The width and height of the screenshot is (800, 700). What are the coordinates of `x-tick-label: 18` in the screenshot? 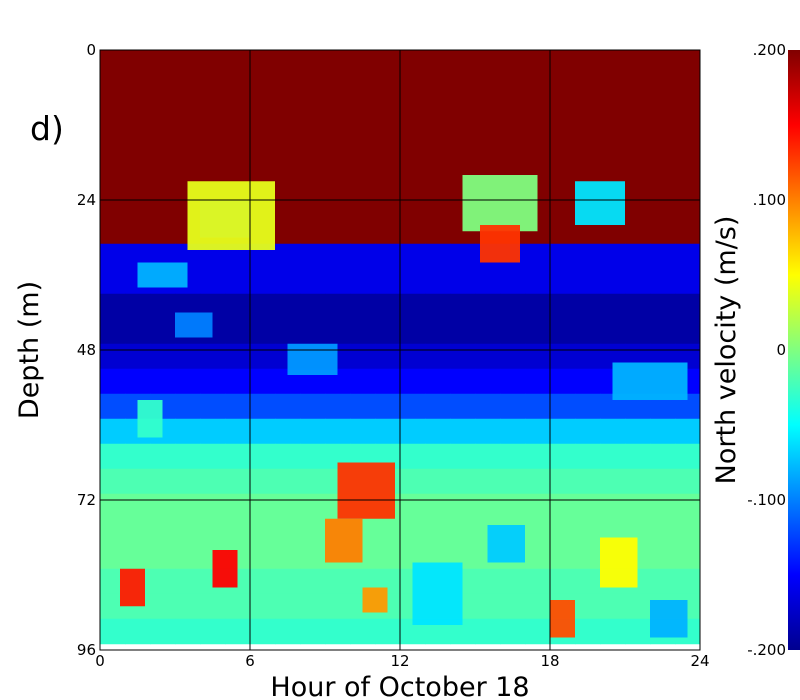 It's located at (549, 661).